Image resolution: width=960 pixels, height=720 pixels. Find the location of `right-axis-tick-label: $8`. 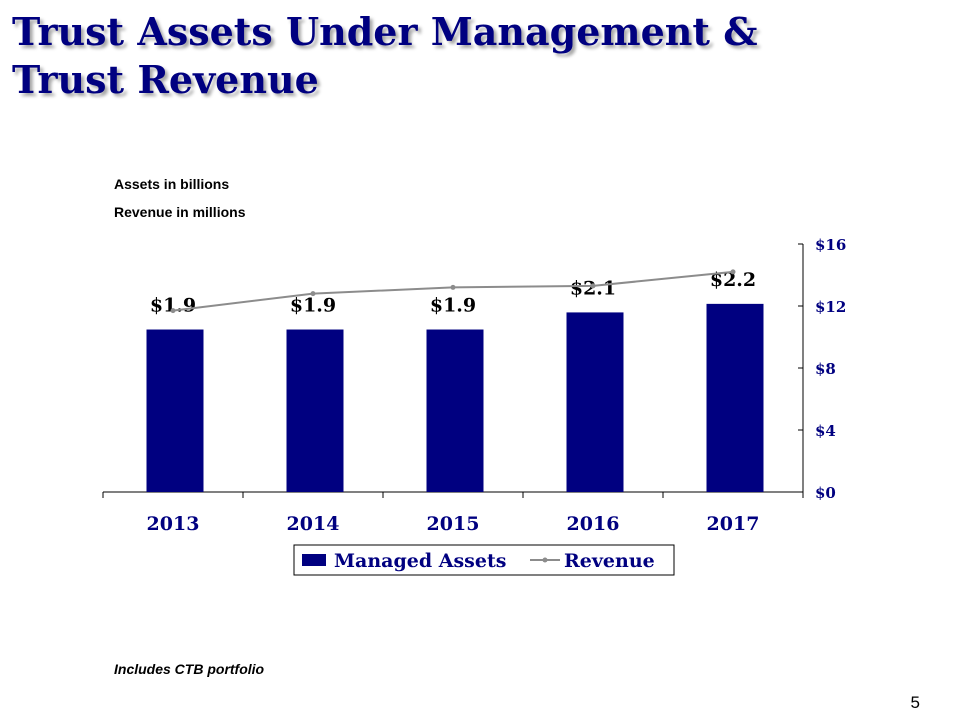

right-axis-tick-label: $8 is located at coordinates (825, 369).